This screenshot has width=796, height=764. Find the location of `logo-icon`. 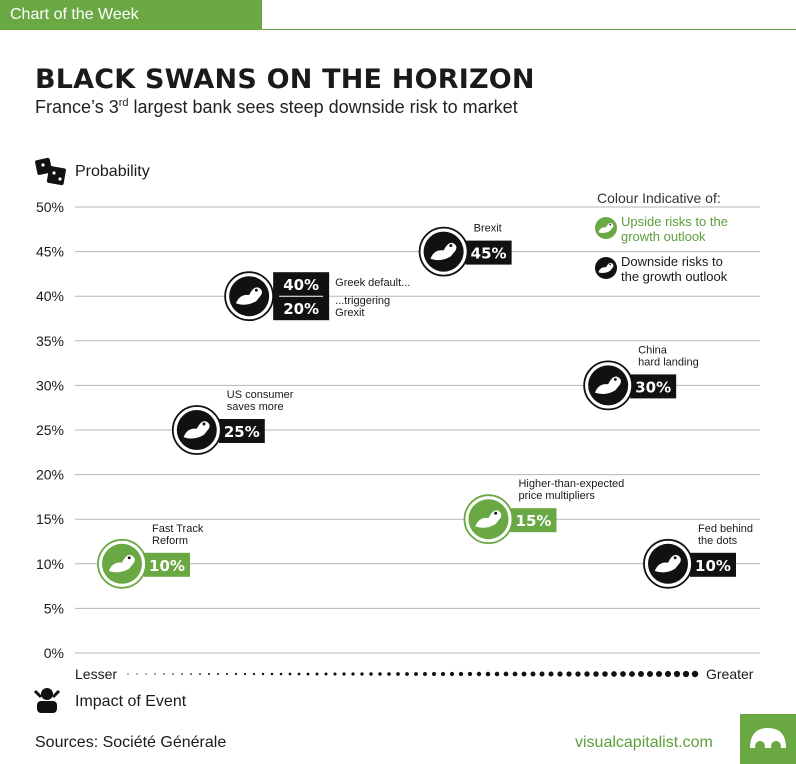

logo-icon is located at coordinates (768, 739).